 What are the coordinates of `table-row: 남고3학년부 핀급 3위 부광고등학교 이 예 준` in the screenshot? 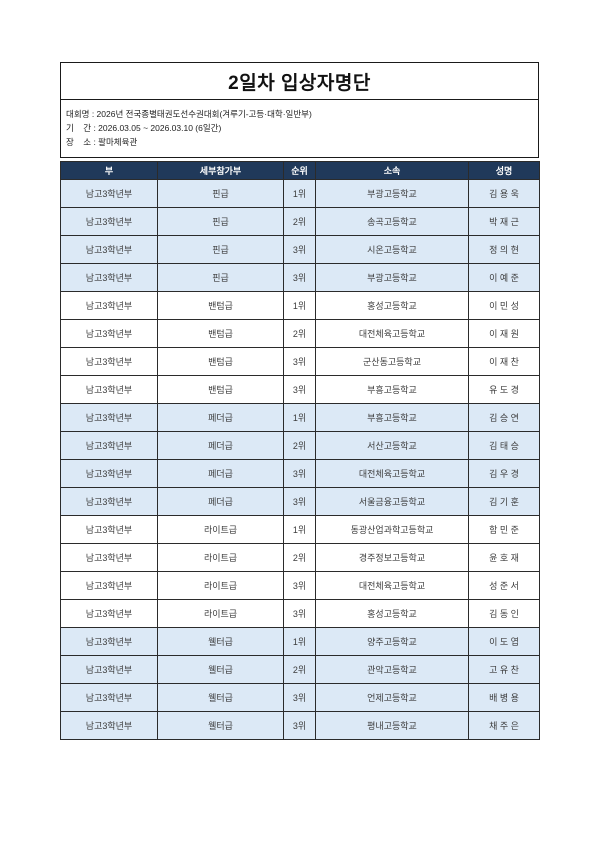 It's located at (300, 278).